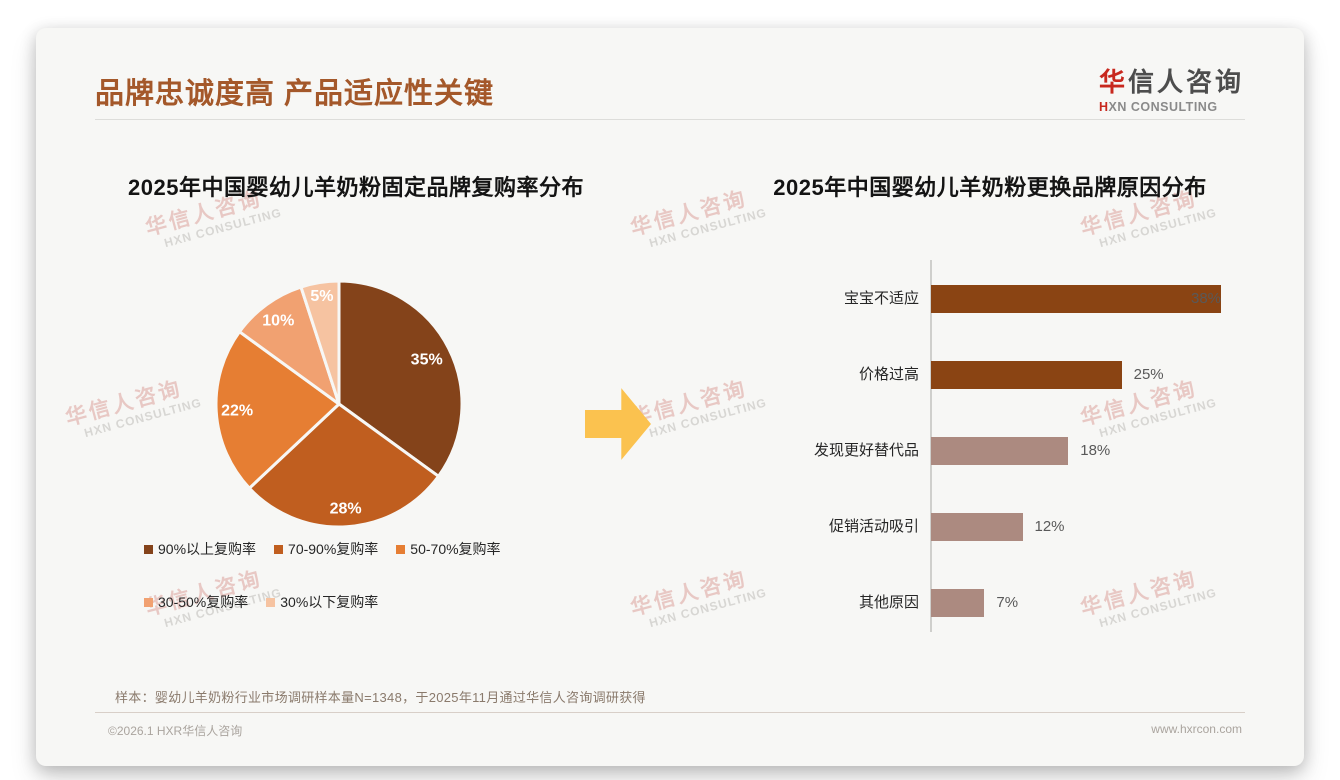  Describe the element at coordinates (1049, 526) in the screenshot. I see `bar-value-label: 12%` at that location.